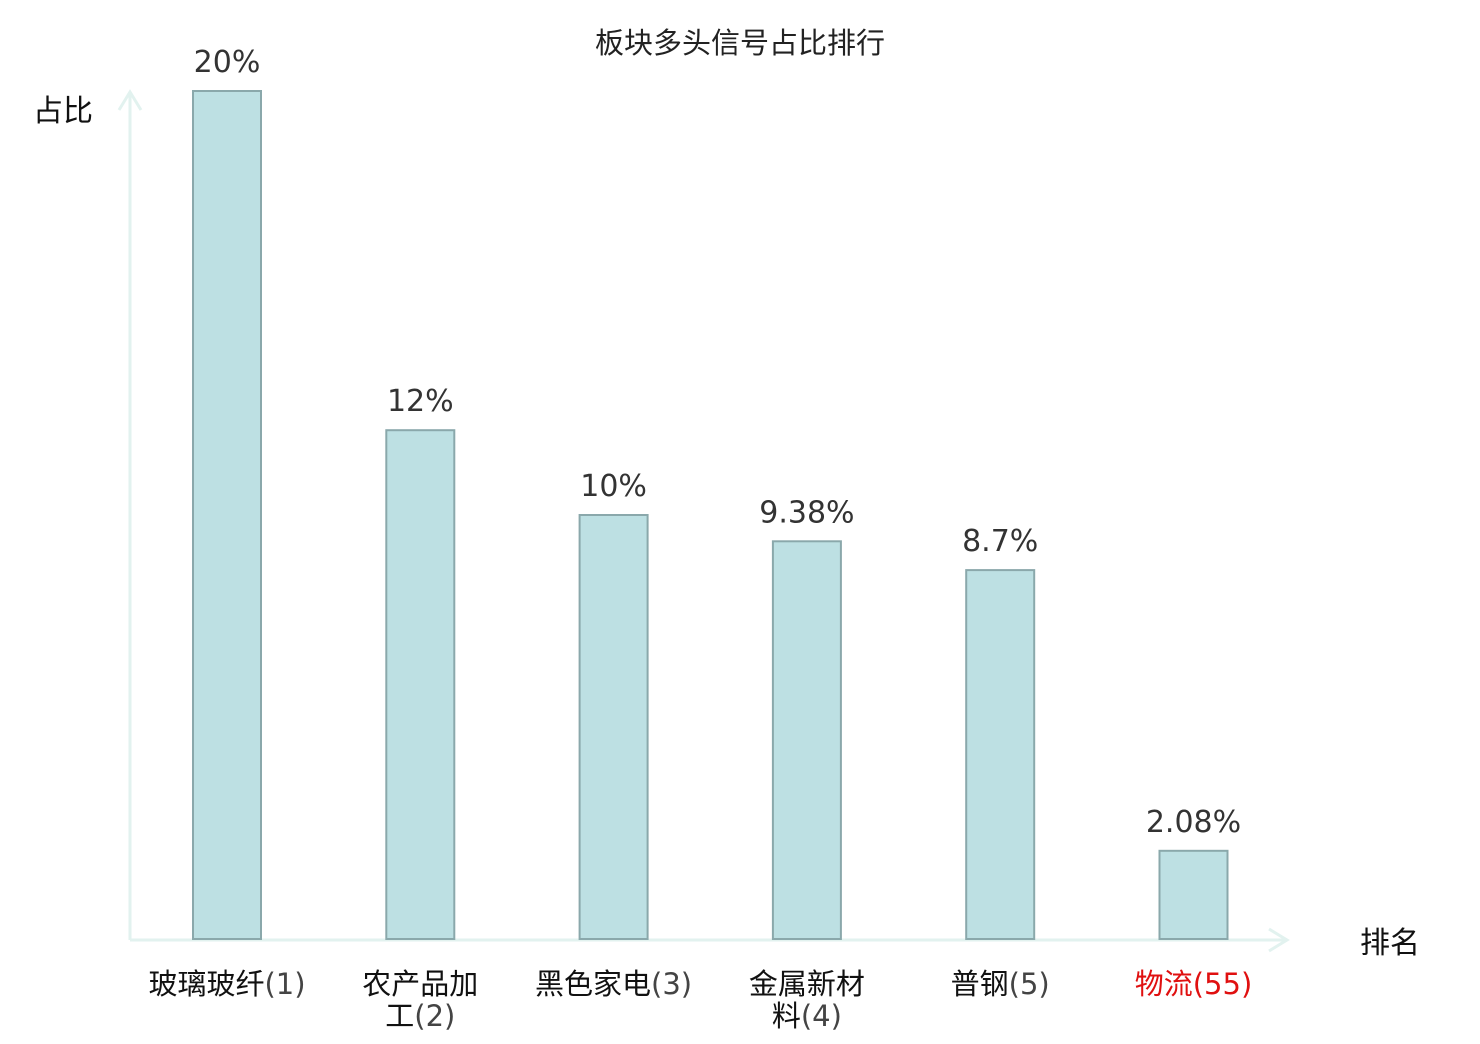 The image size is (1480, 1044). Describe the element at coordinates (806, 512) in the screenshot. I see `value-label-4: 9.38%` at that location.